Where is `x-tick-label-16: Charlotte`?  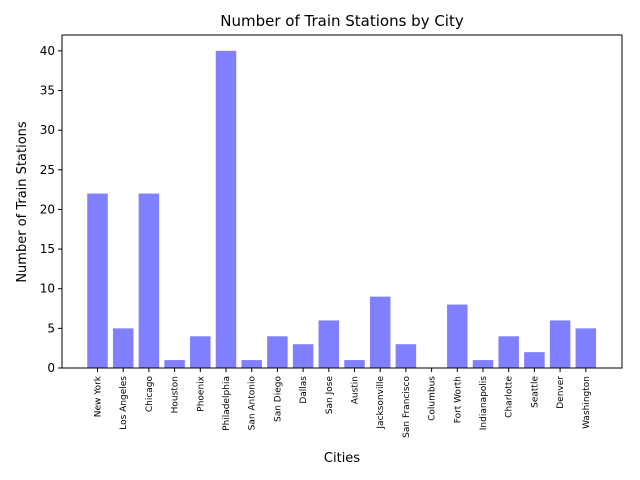
x-tick-label-16: Charlotte is located at coordinates (510, 397).